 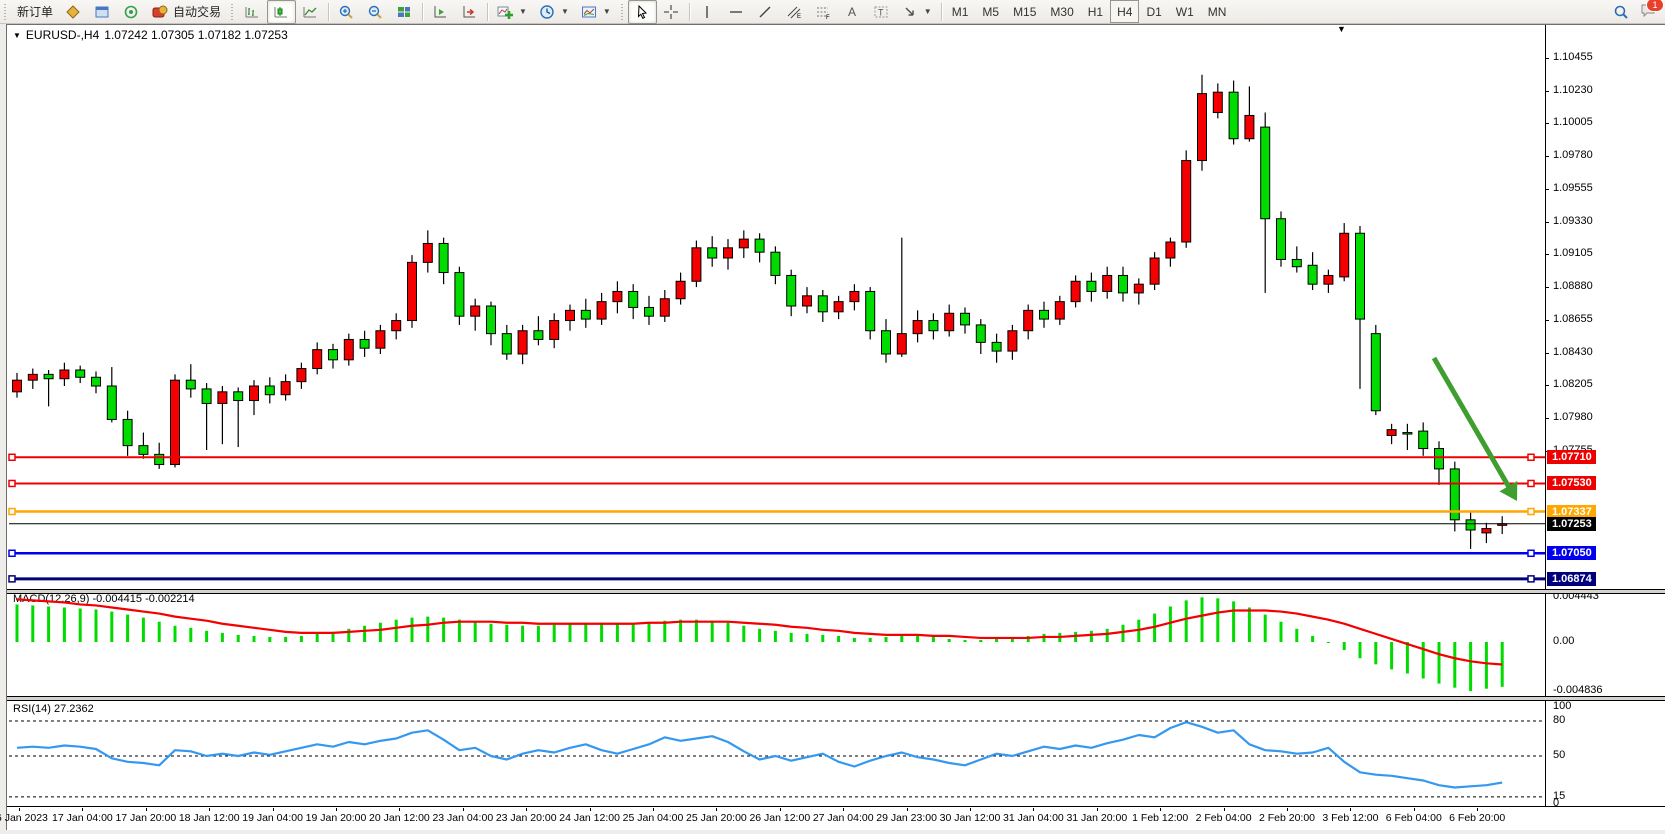 I want to click on text-label-button: T, so click(x=881, y=12).